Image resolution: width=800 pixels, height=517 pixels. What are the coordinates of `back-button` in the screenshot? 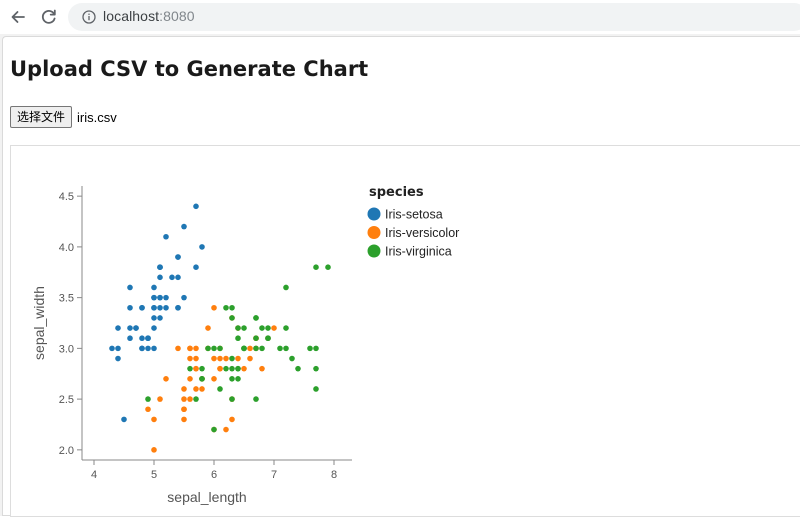 It's located at (18, 17).